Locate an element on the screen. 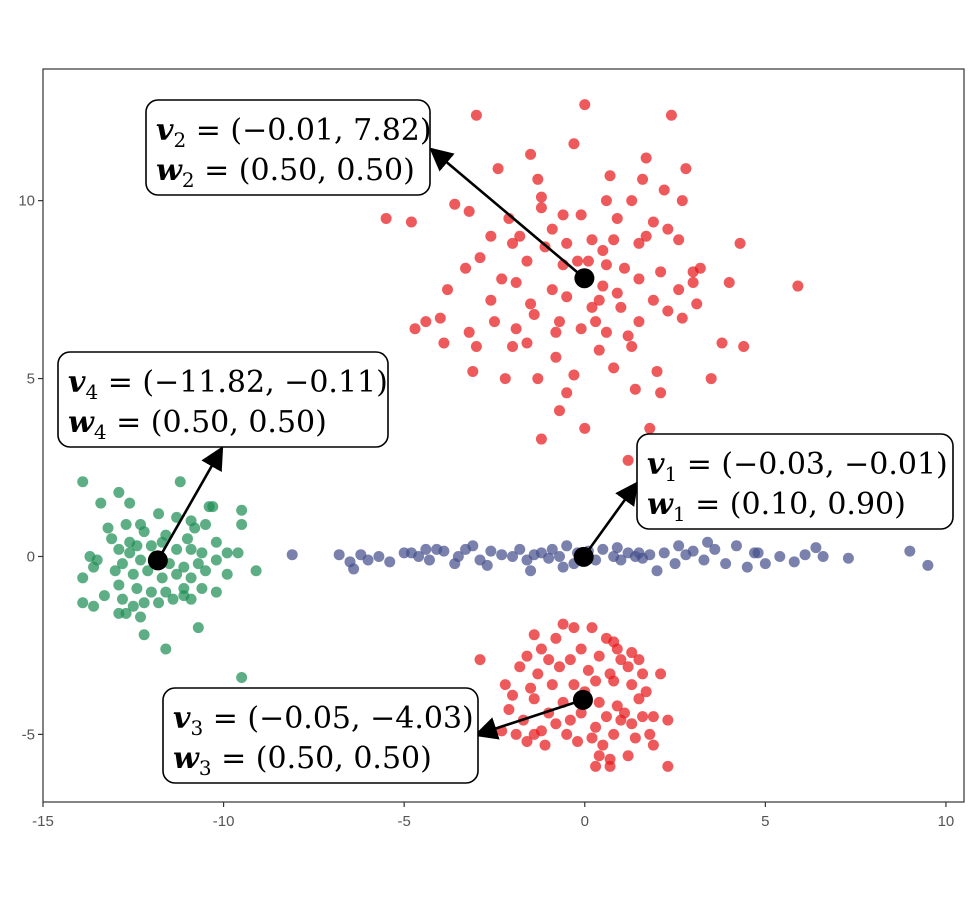  y-axis: -5 0 5 10 is located at coordinates (30, 468).